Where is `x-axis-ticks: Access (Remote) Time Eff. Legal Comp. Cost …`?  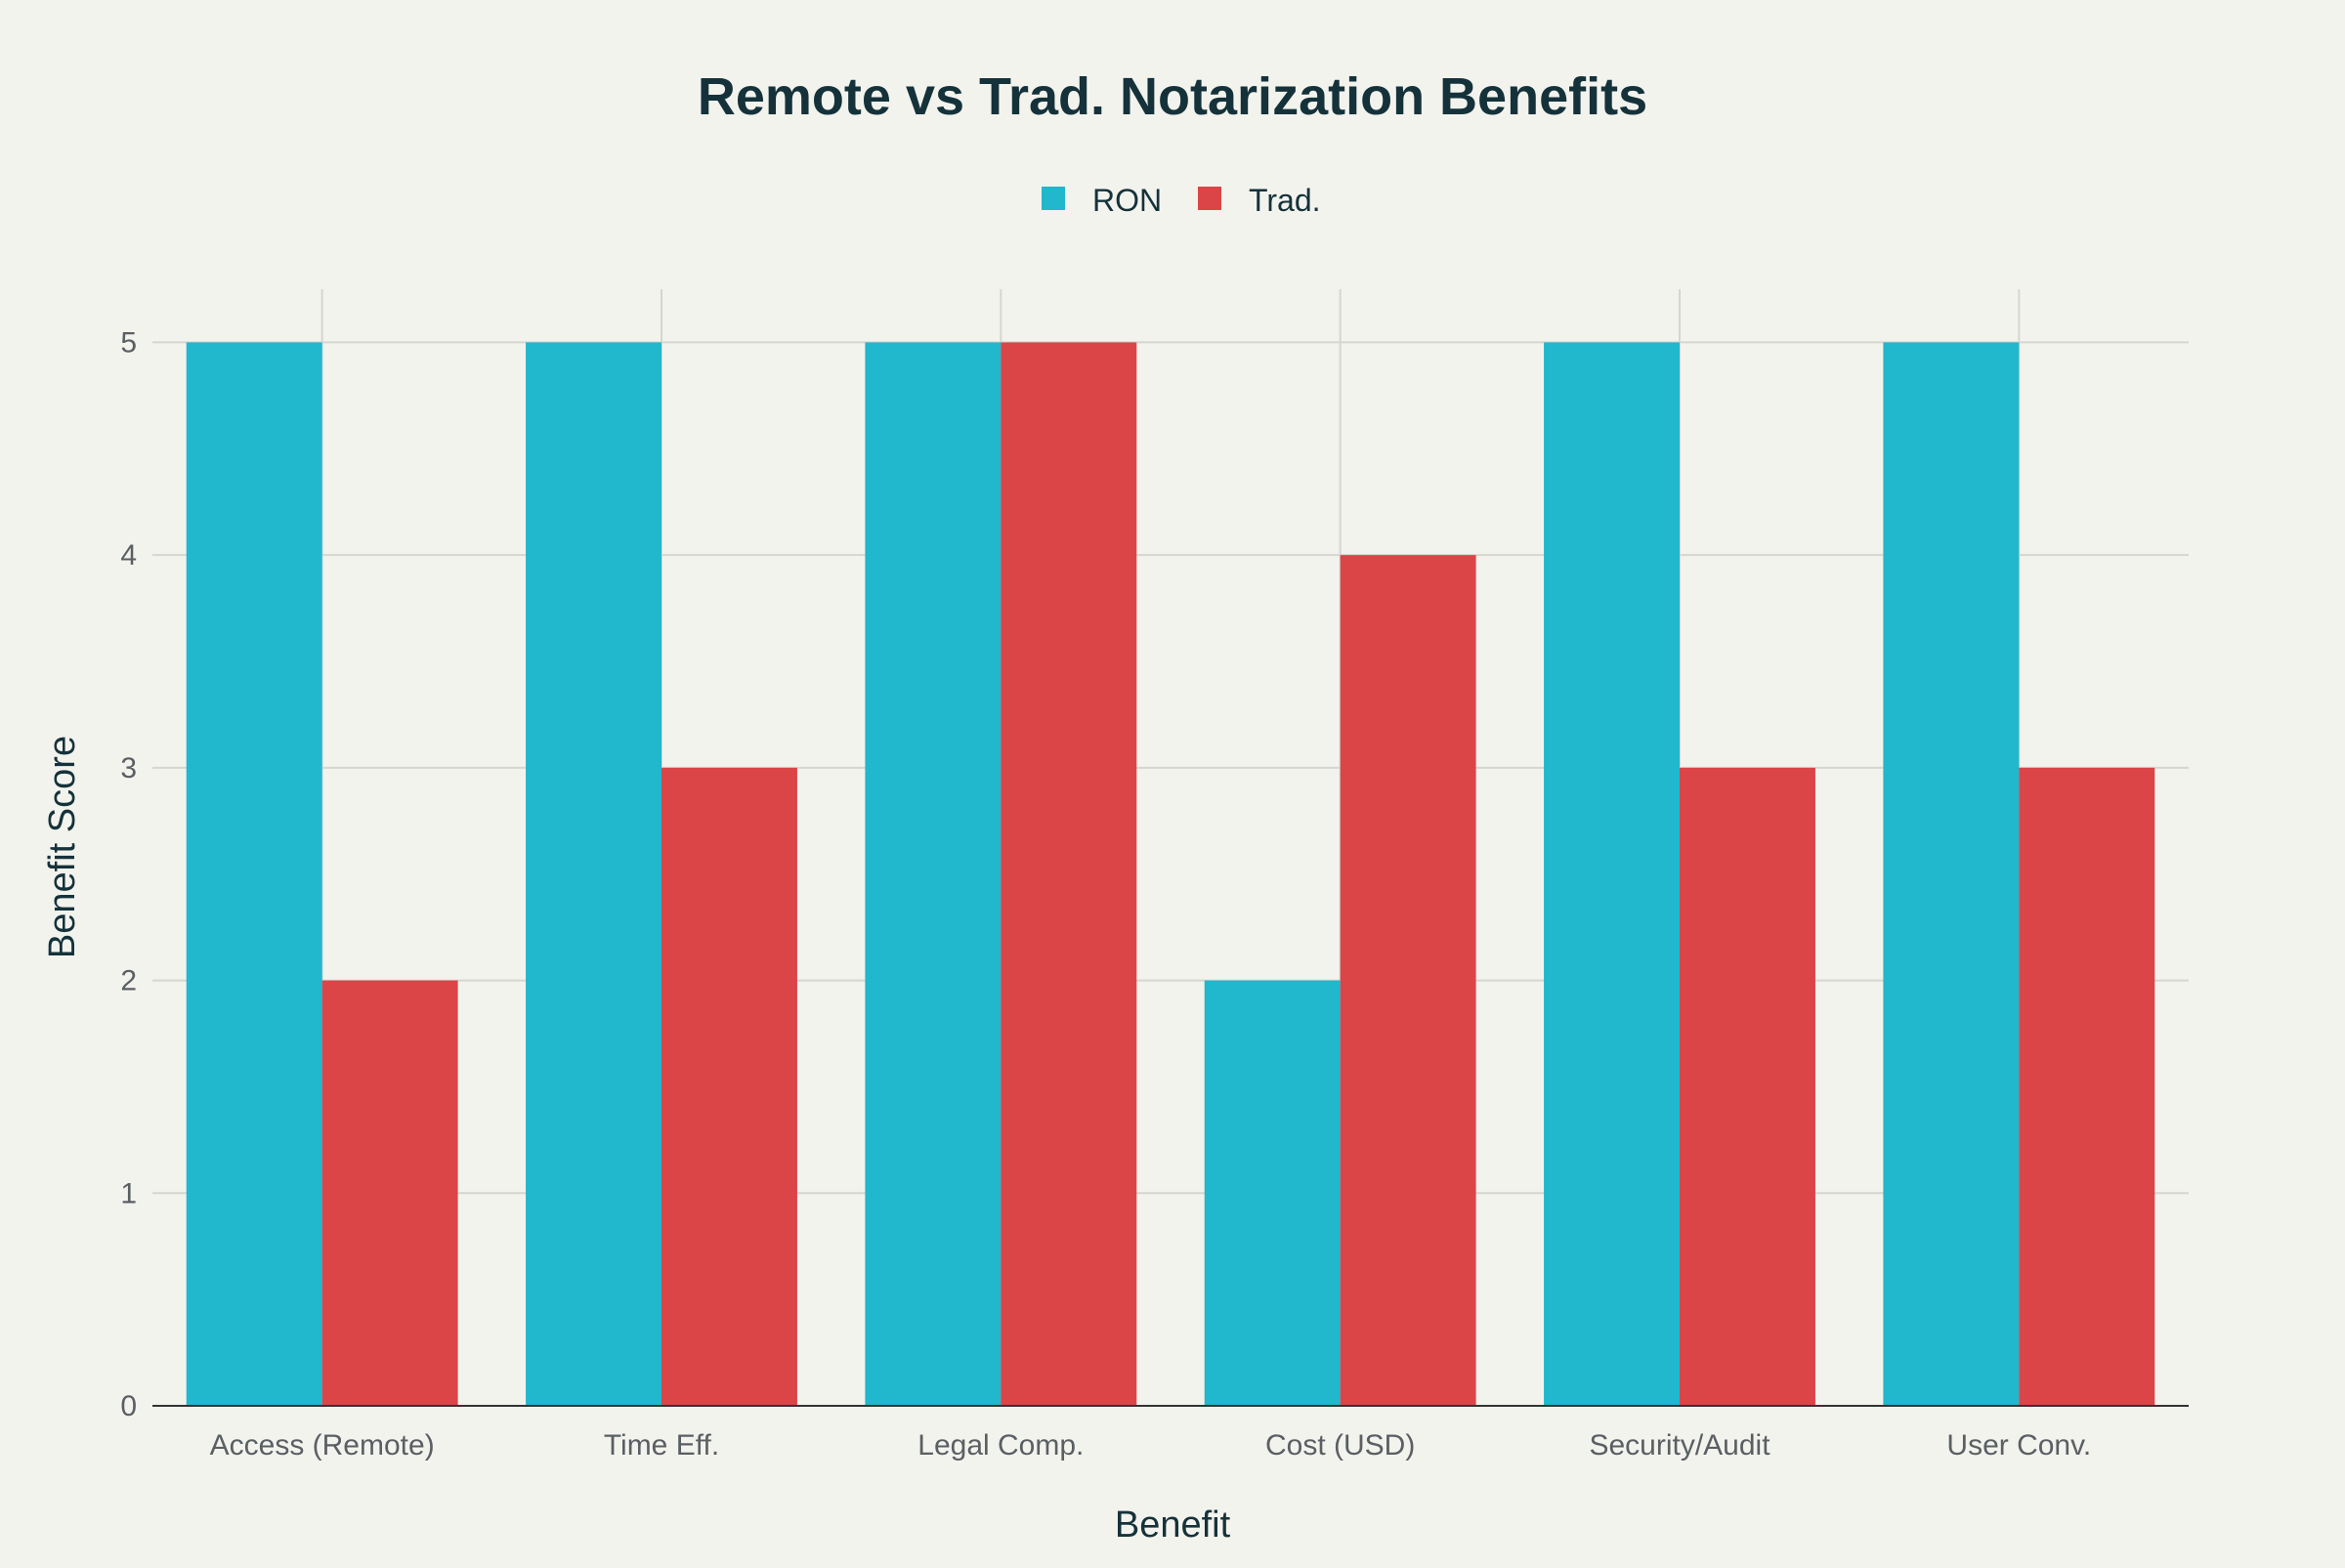
x-axis-ticks: Access (Remote) Time Eff. Legal Comp. Cost … is located at coordinates (1151, 1445).